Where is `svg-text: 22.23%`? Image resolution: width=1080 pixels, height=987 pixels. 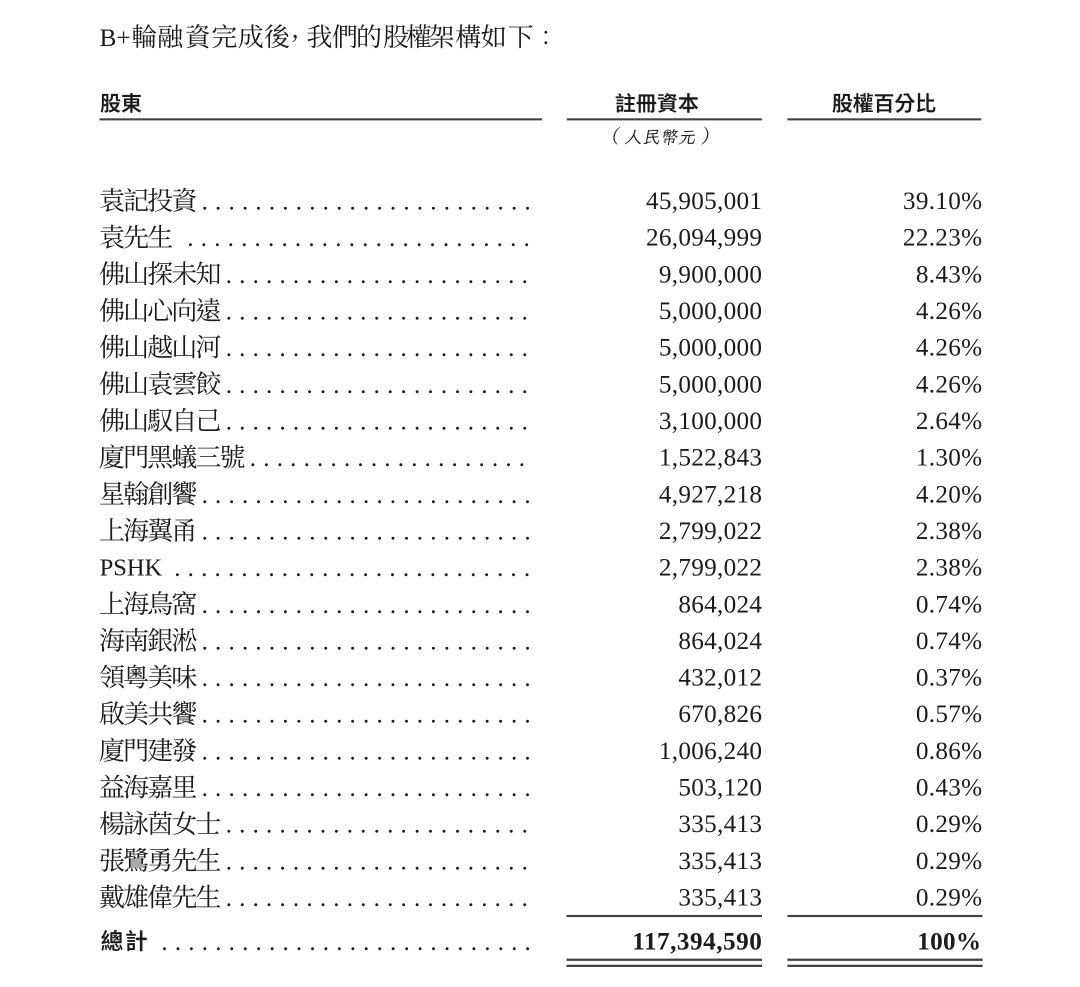 svg-text: 22.23% is located at coordinates (942, 238).